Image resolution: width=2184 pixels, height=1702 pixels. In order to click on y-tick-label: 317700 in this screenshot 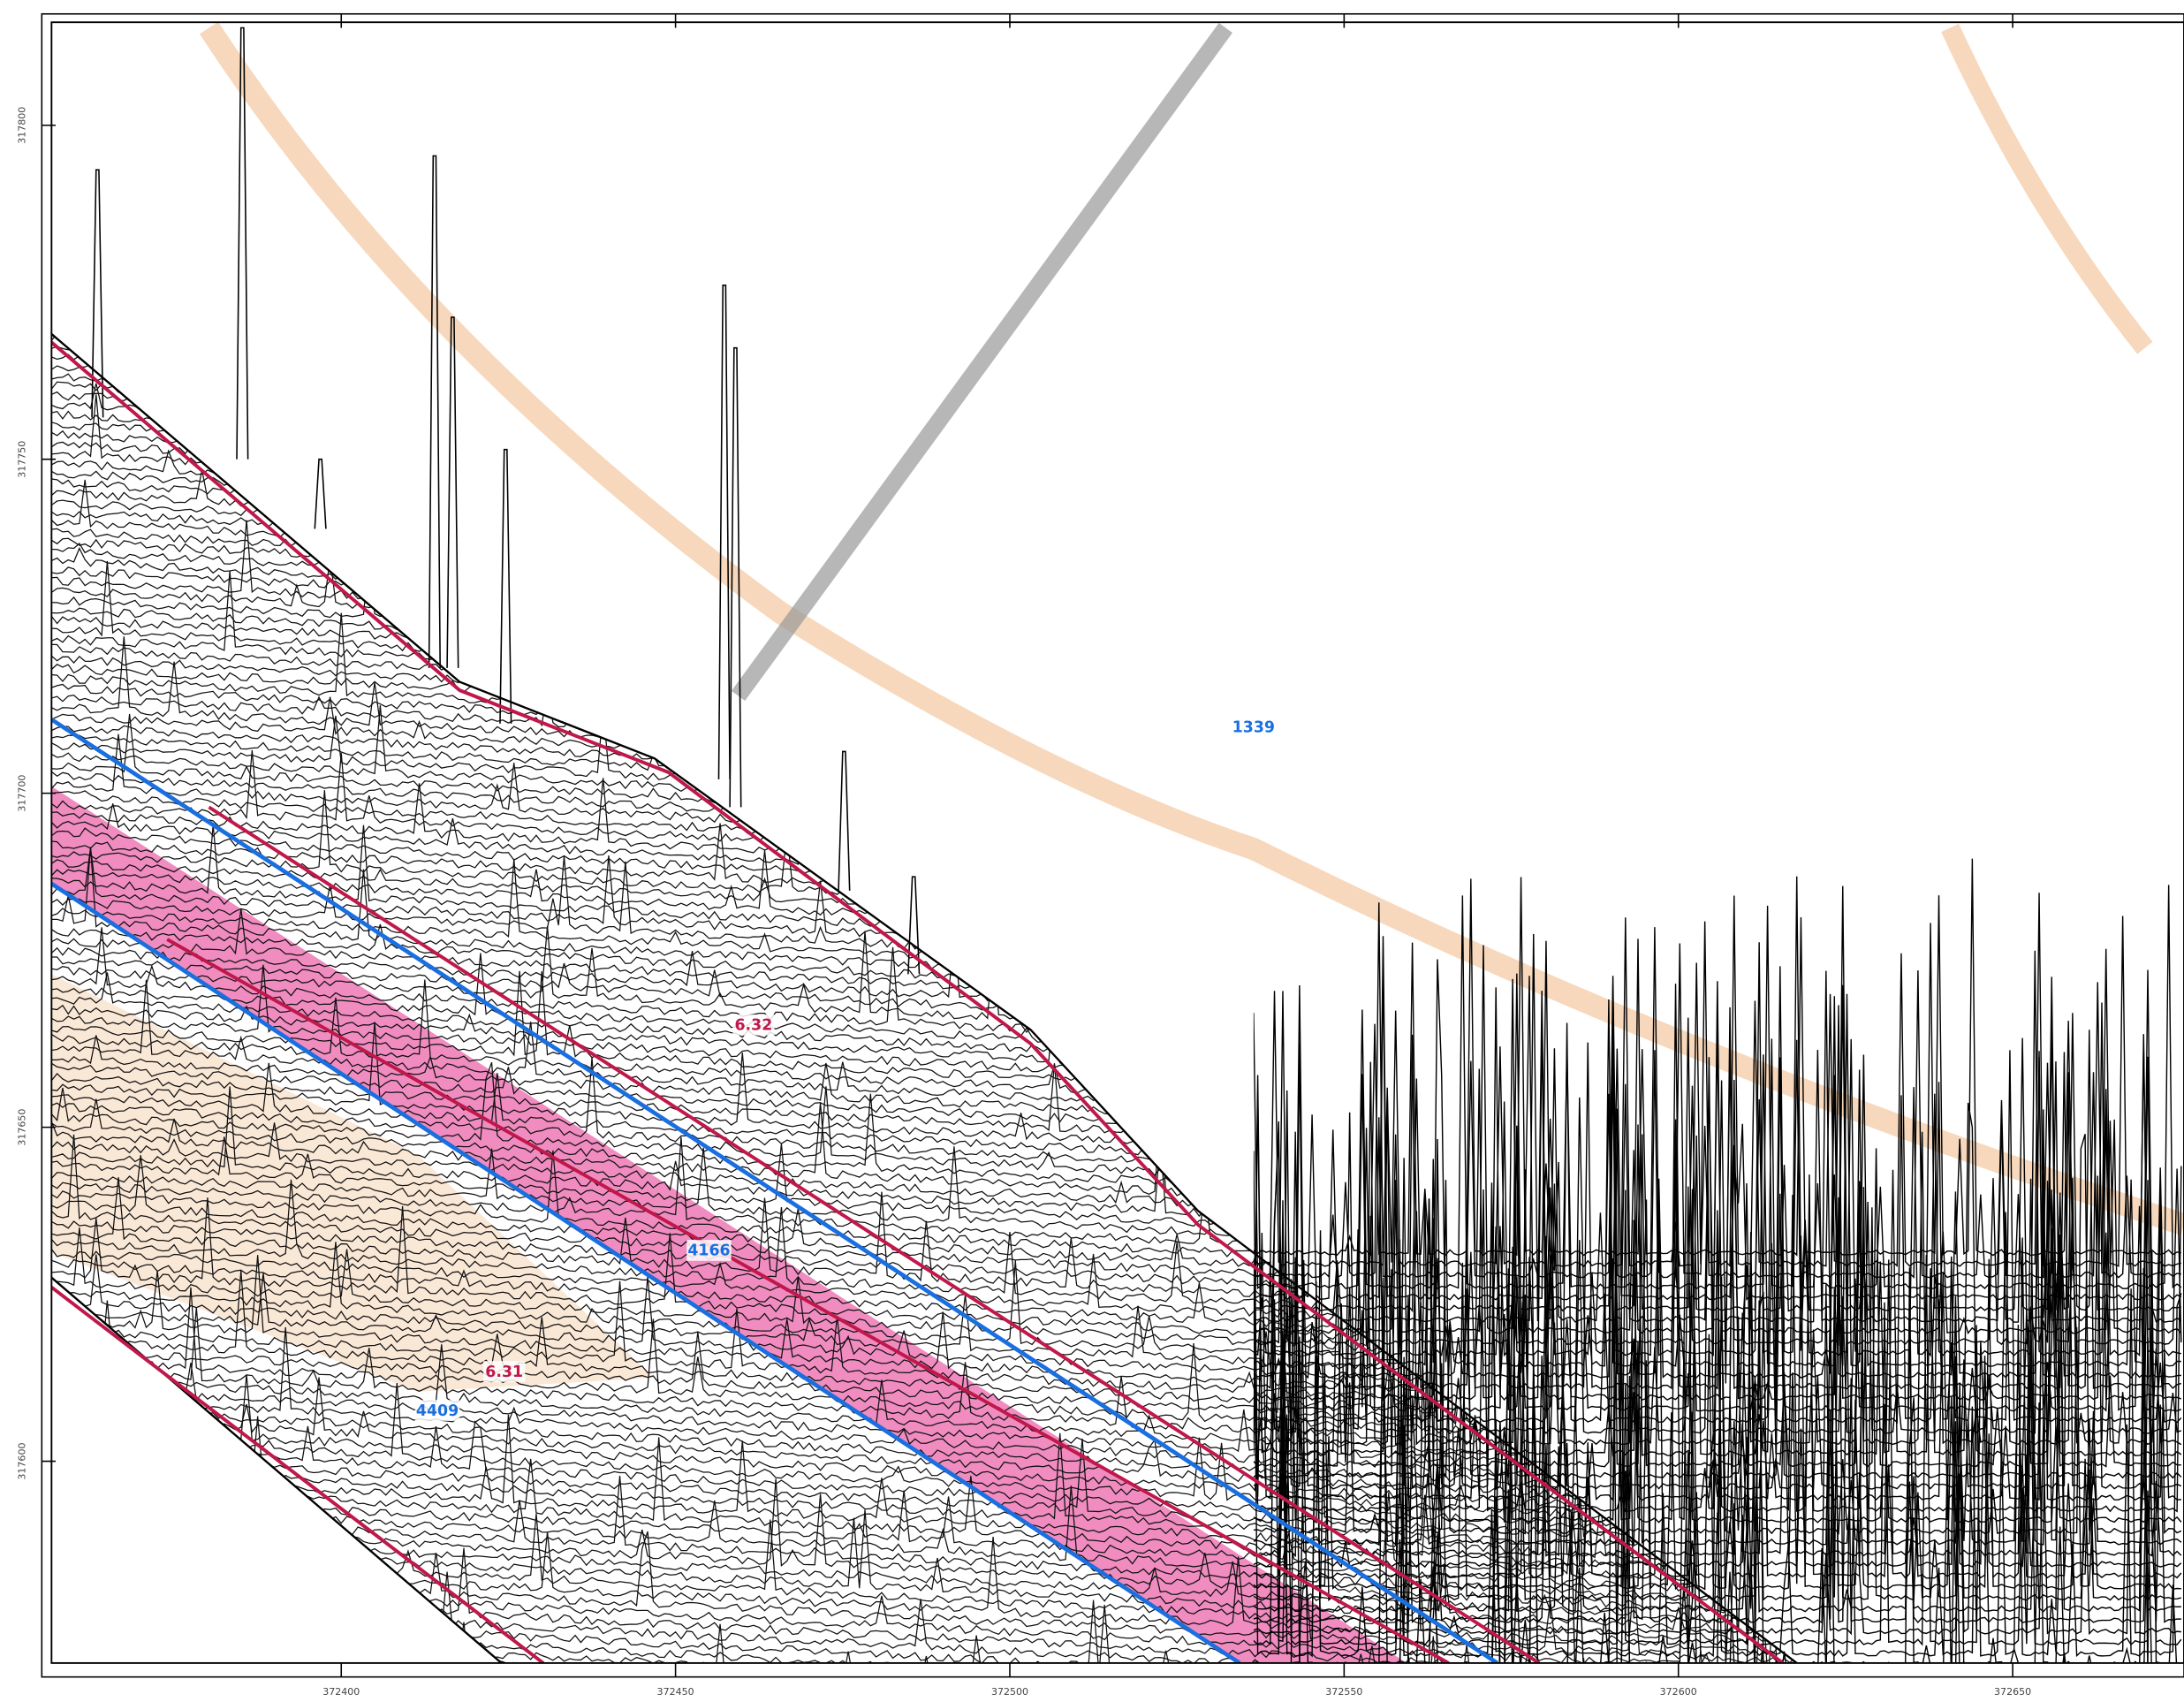, I will do `click(22, 793)`.